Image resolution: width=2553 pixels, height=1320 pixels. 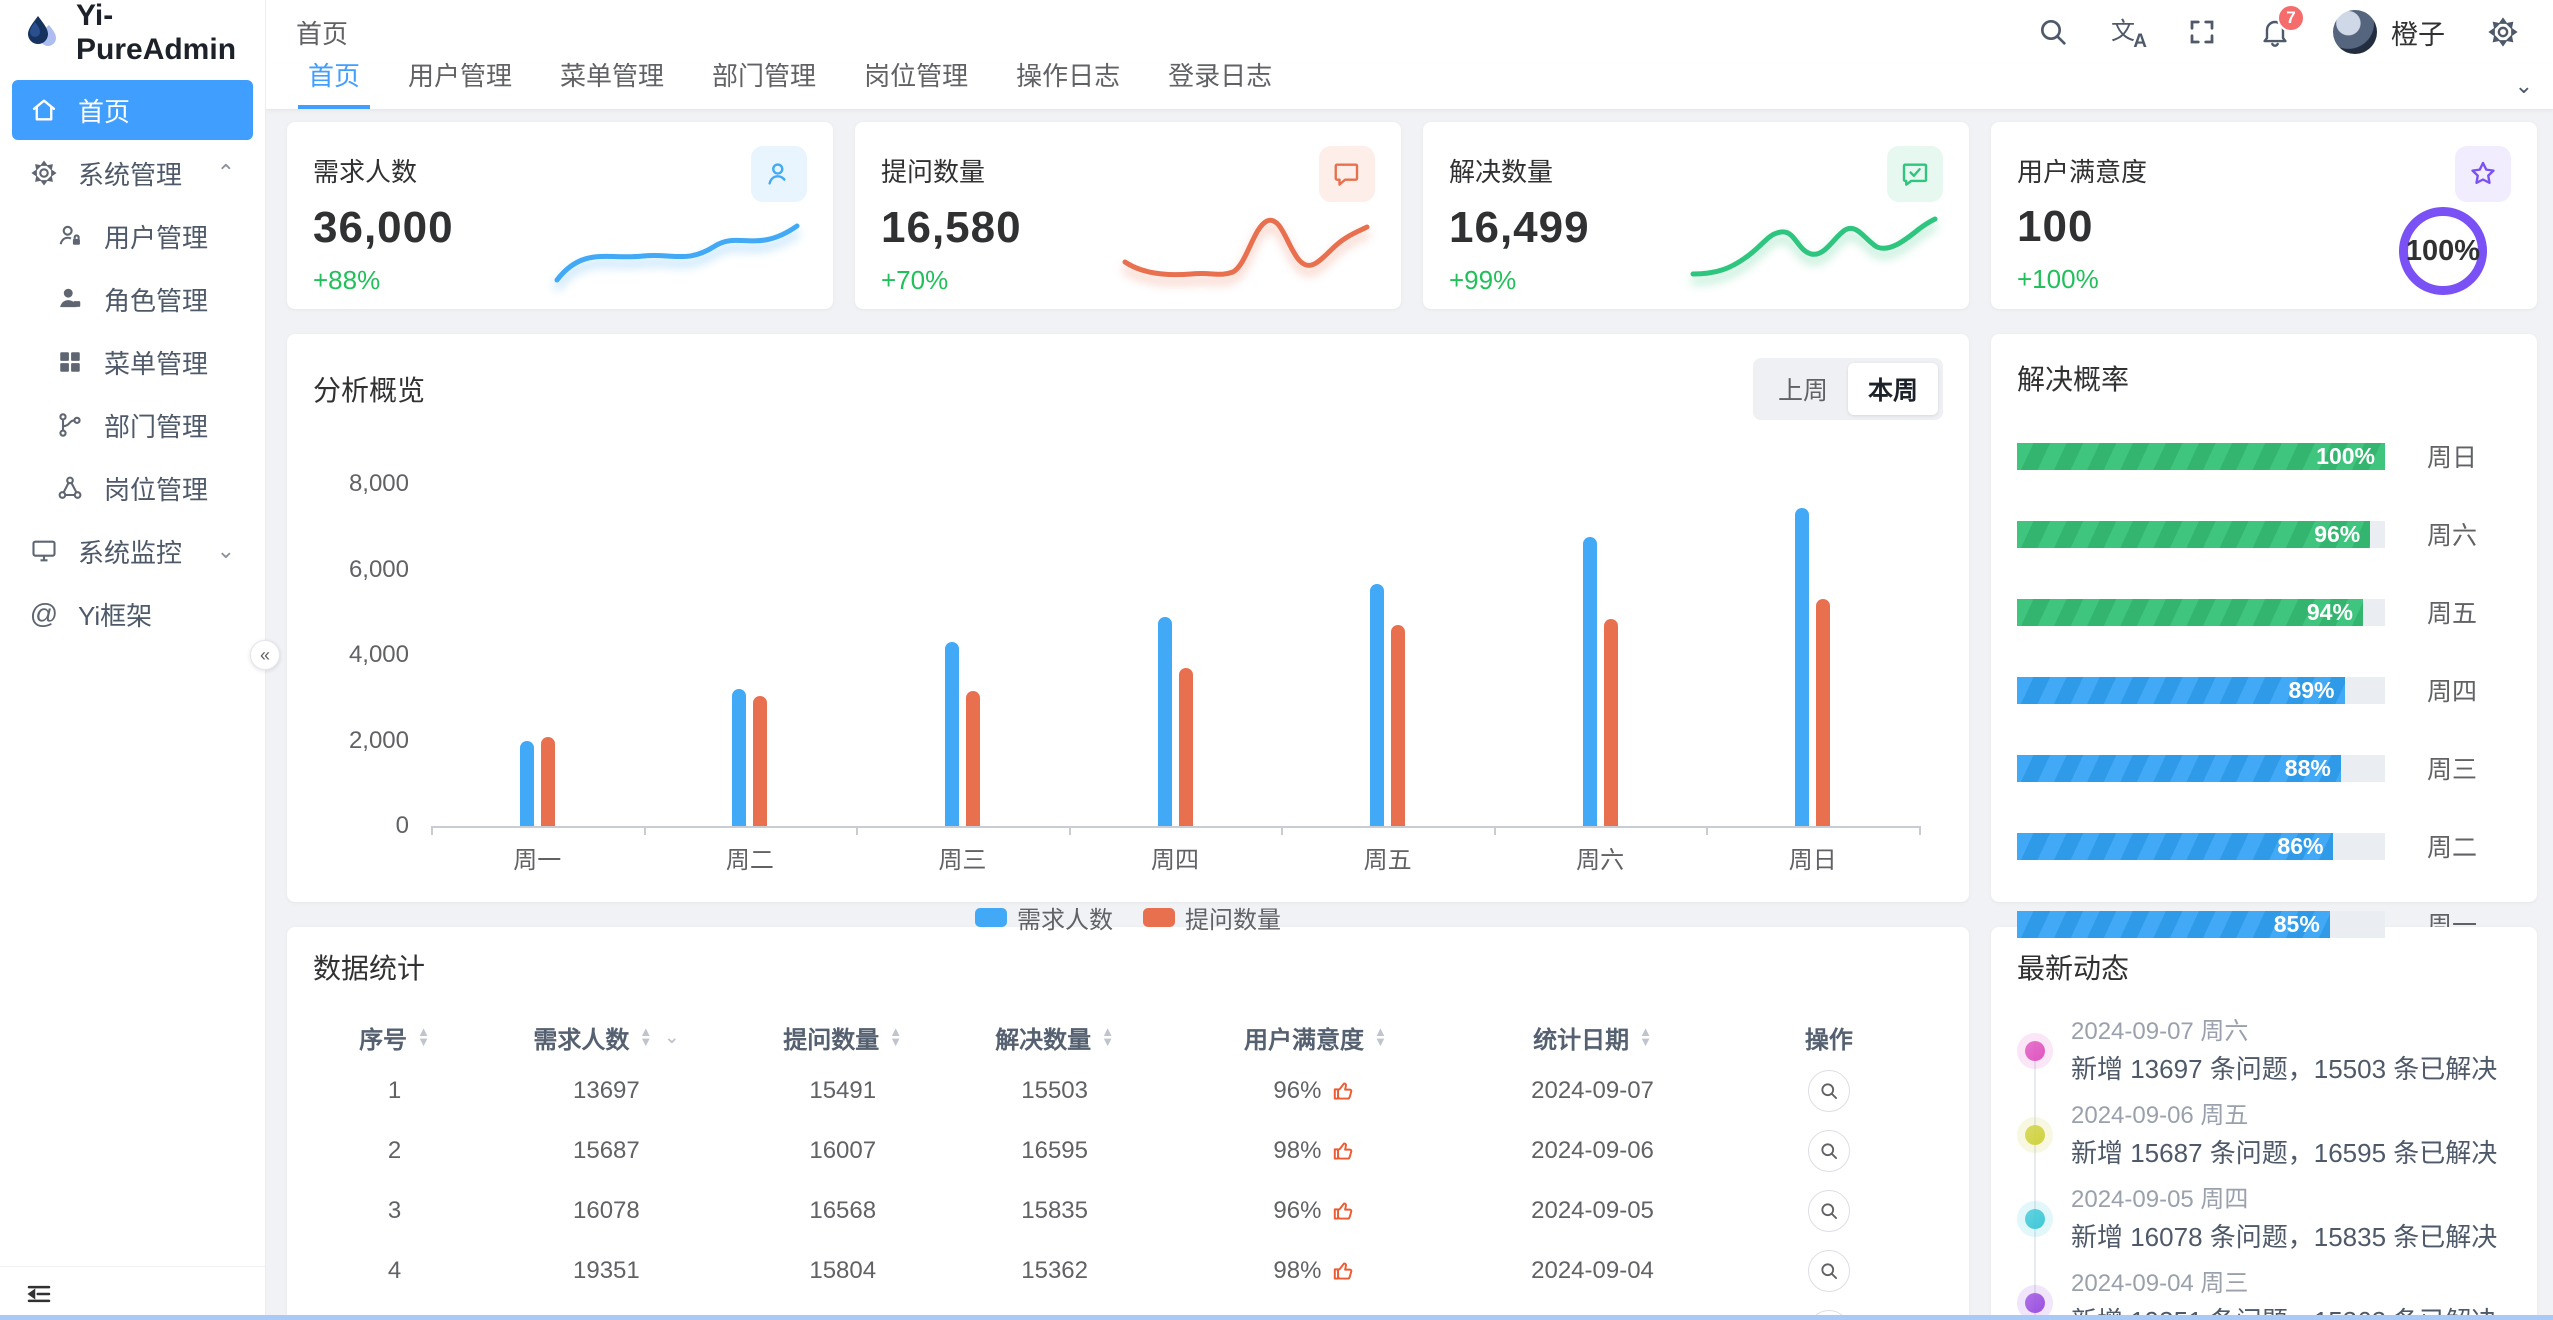 I want to click on fullscreen-icon, so click(x=2202, y=32).